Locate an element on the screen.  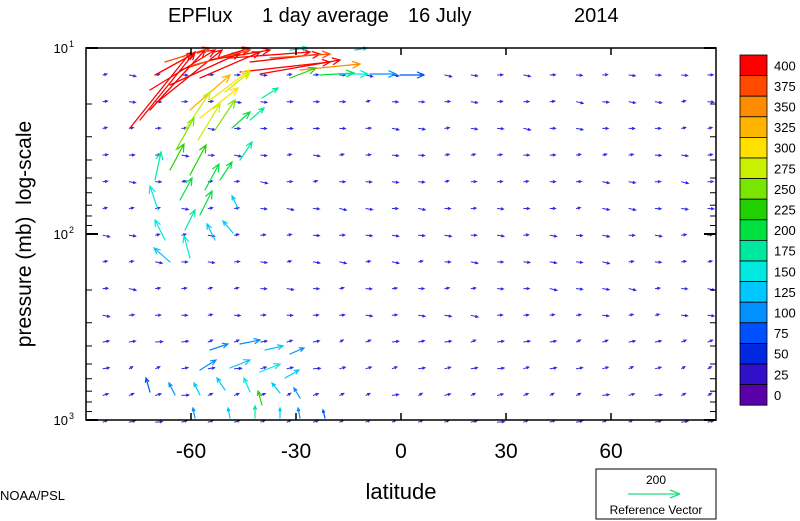
colorbar-label: 225 is located at coordinates (785, 210).